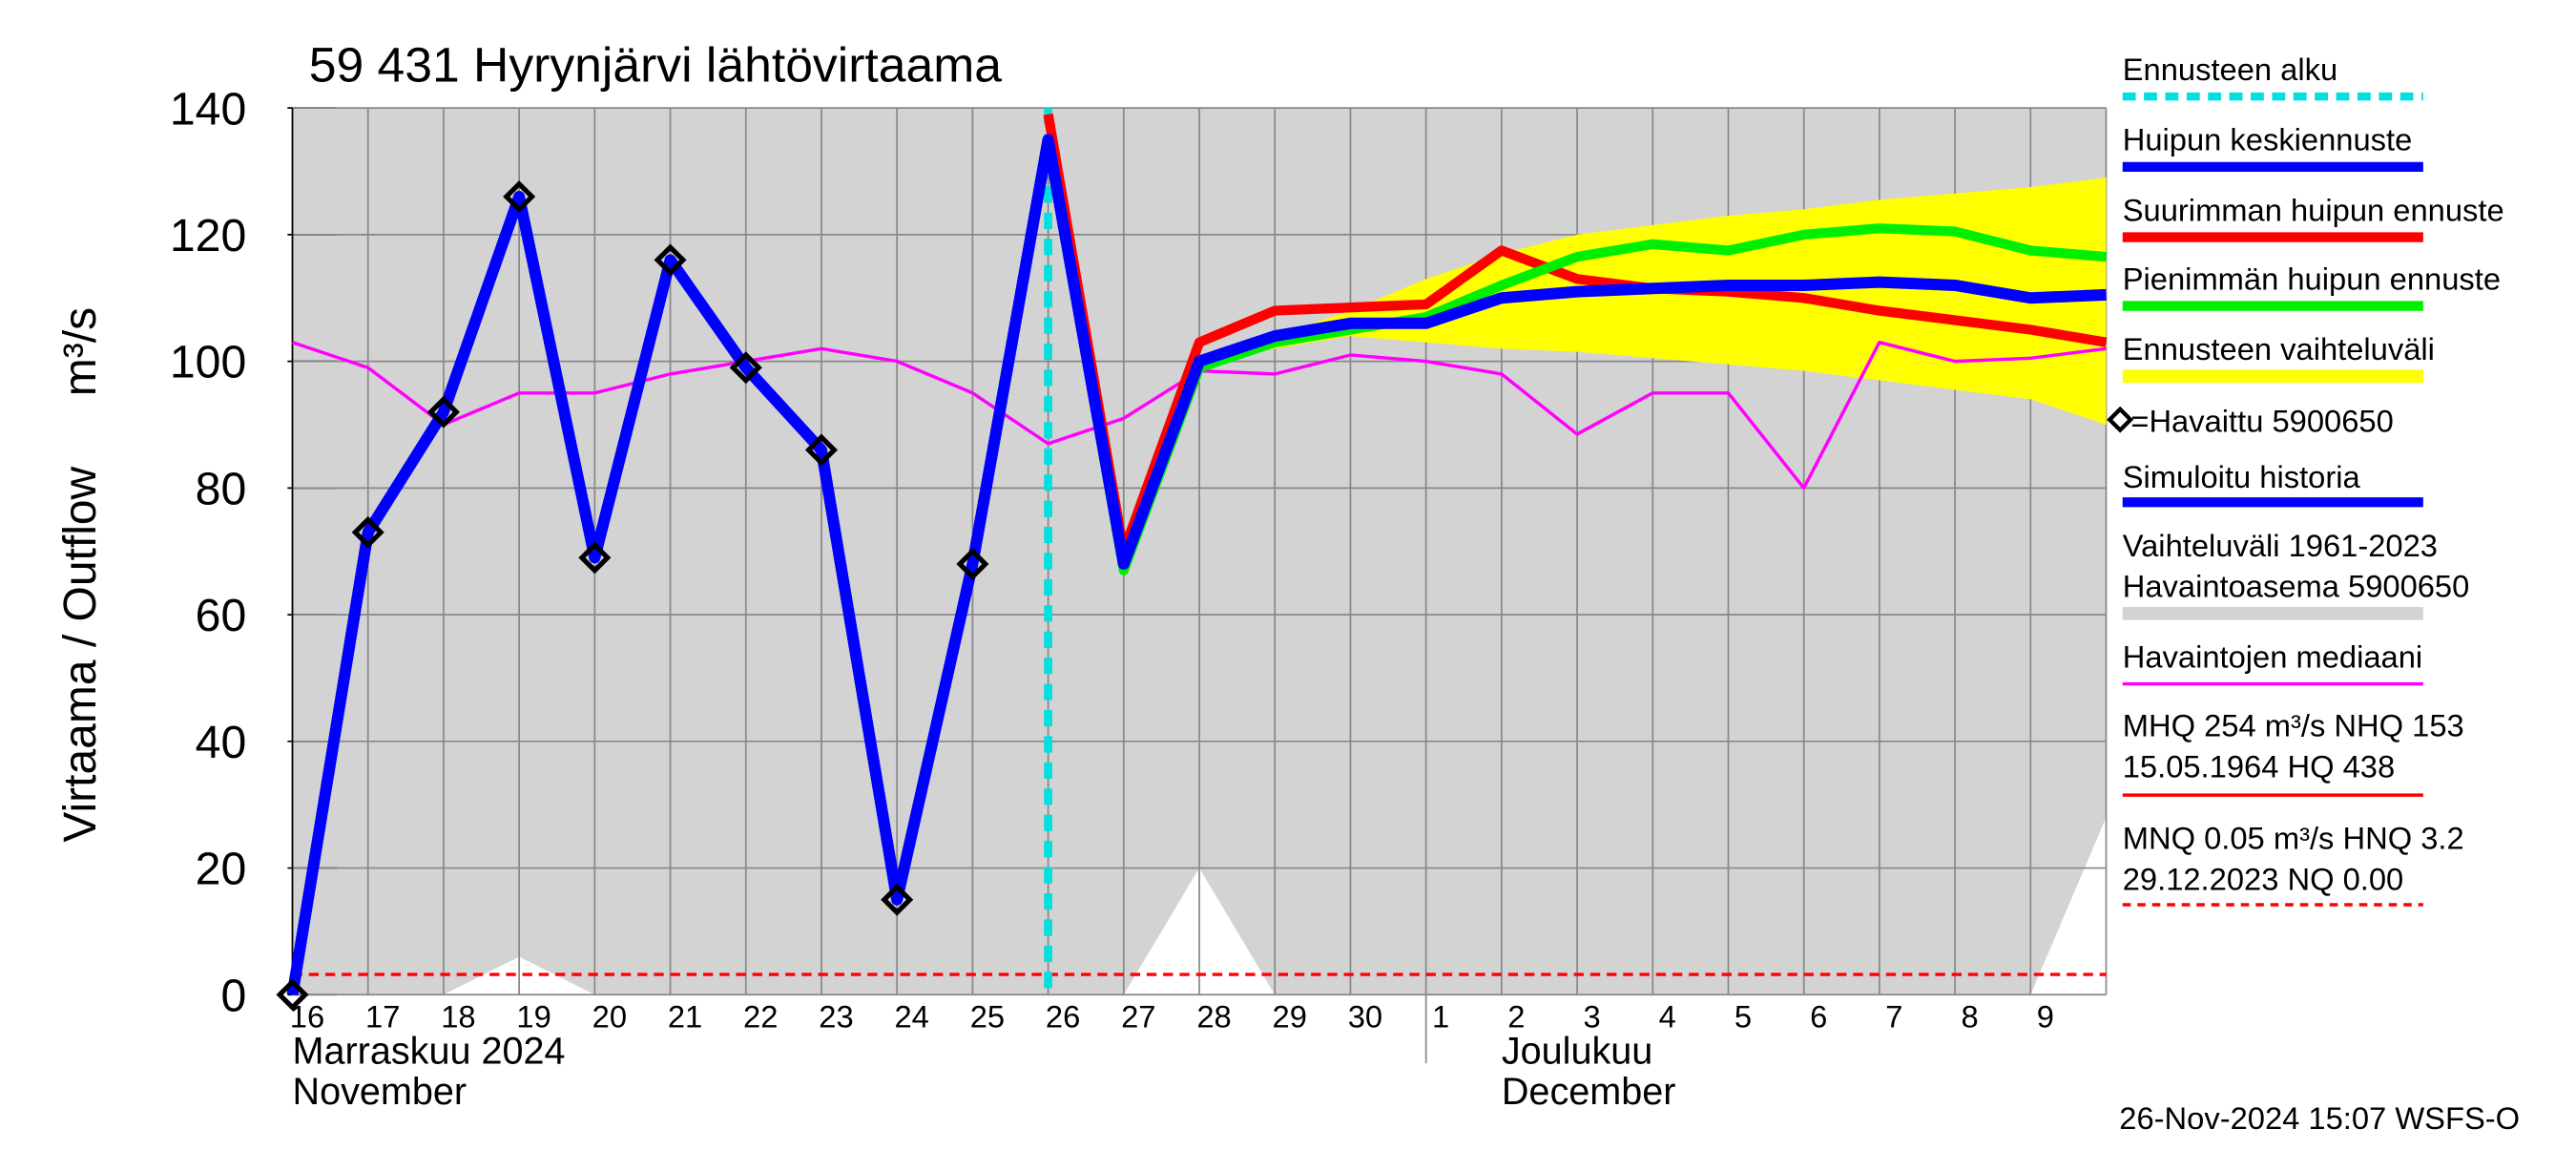 The image size is (2576, 1150). Describe the element at coordinates (2280, 545) in the screenshot. I see `legend-label: Vaihteluväli 1961-2023` at that location.